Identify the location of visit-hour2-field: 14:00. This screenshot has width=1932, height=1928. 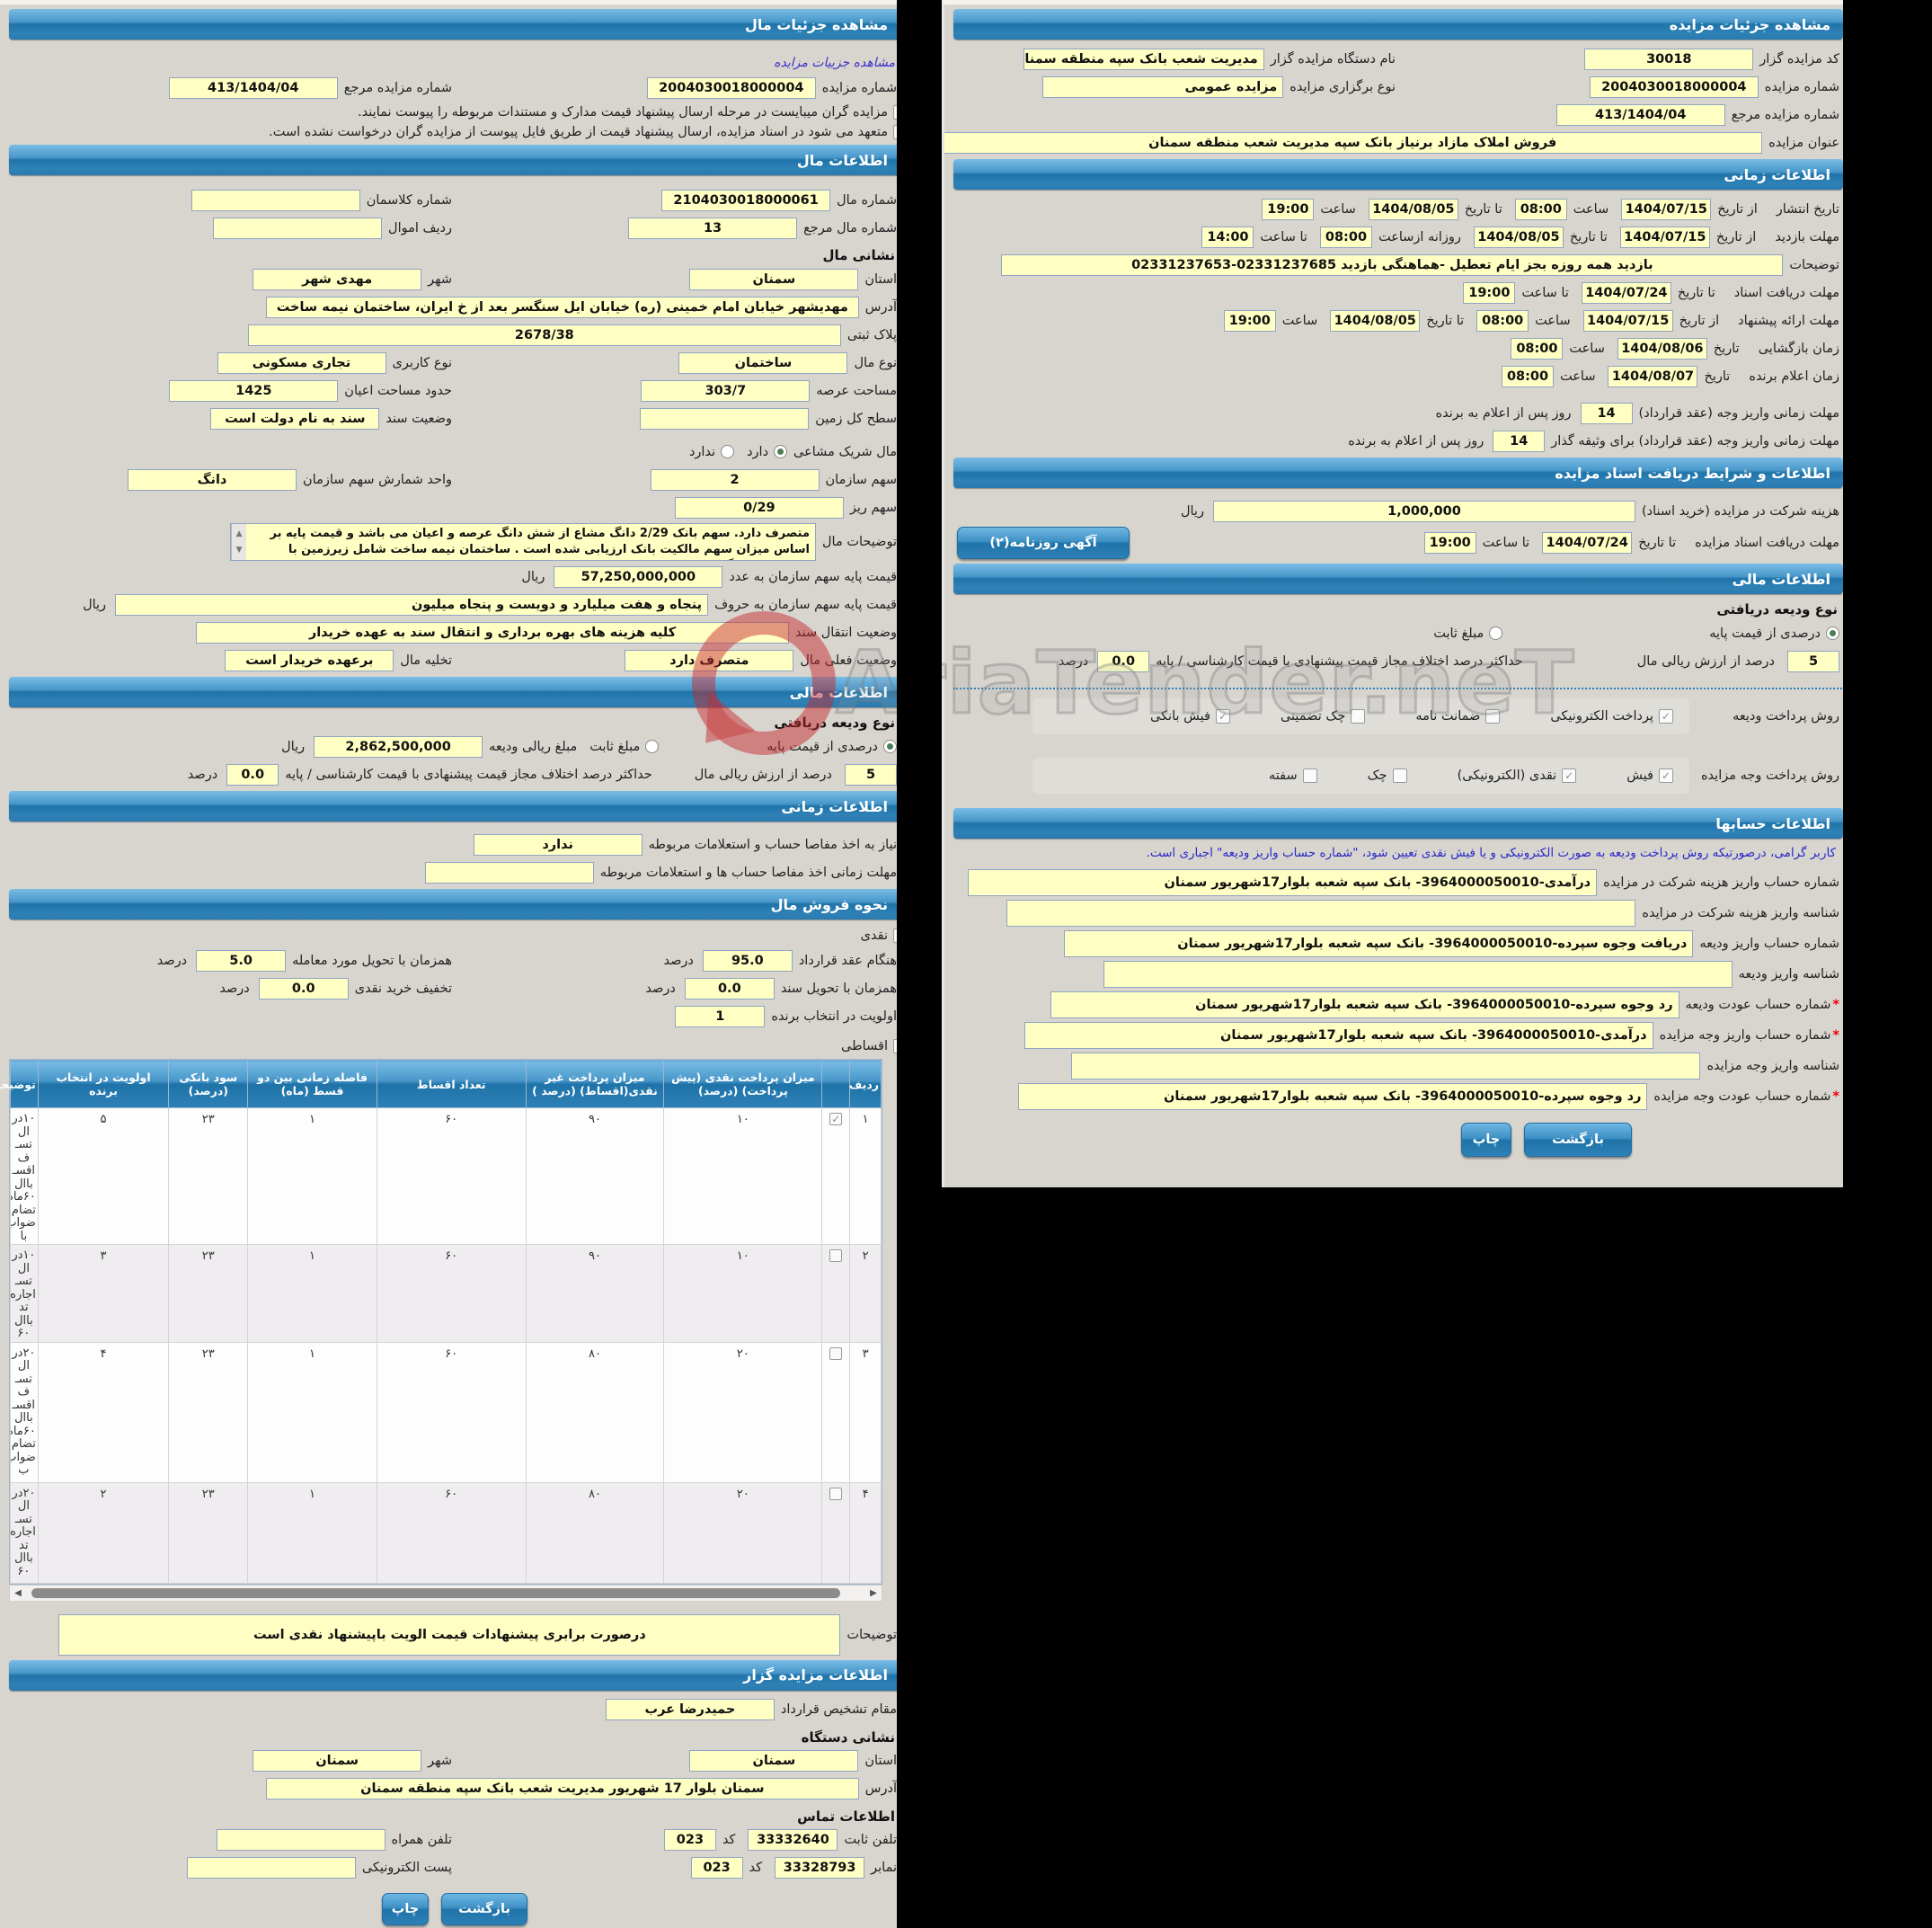
(1227, 237).